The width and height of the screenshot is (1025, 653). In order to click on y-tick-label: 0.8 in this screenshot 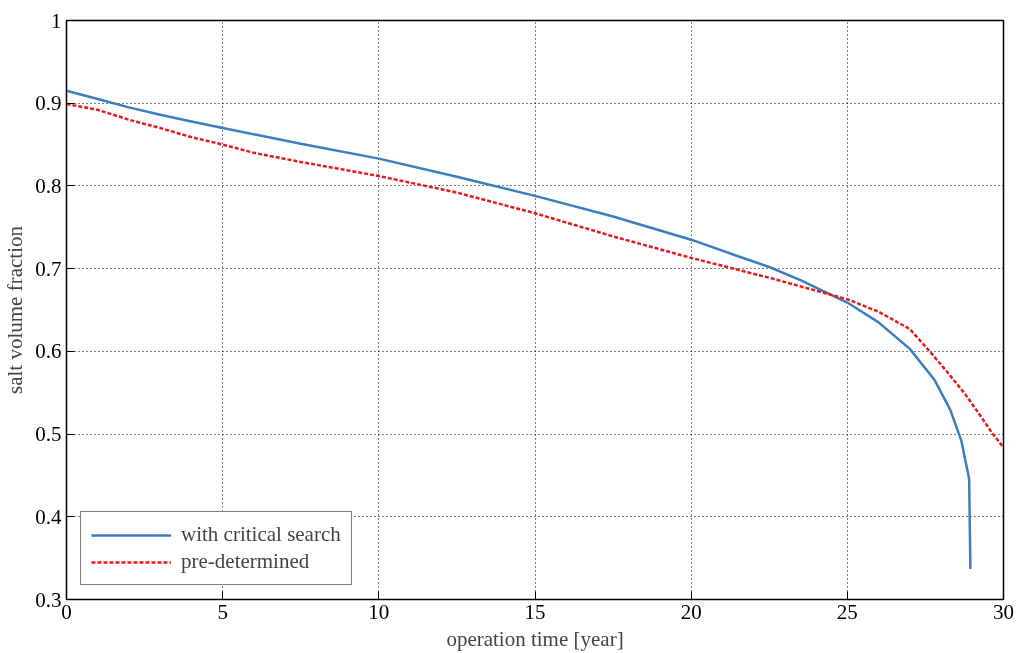, I will do `click(48, 185)`.